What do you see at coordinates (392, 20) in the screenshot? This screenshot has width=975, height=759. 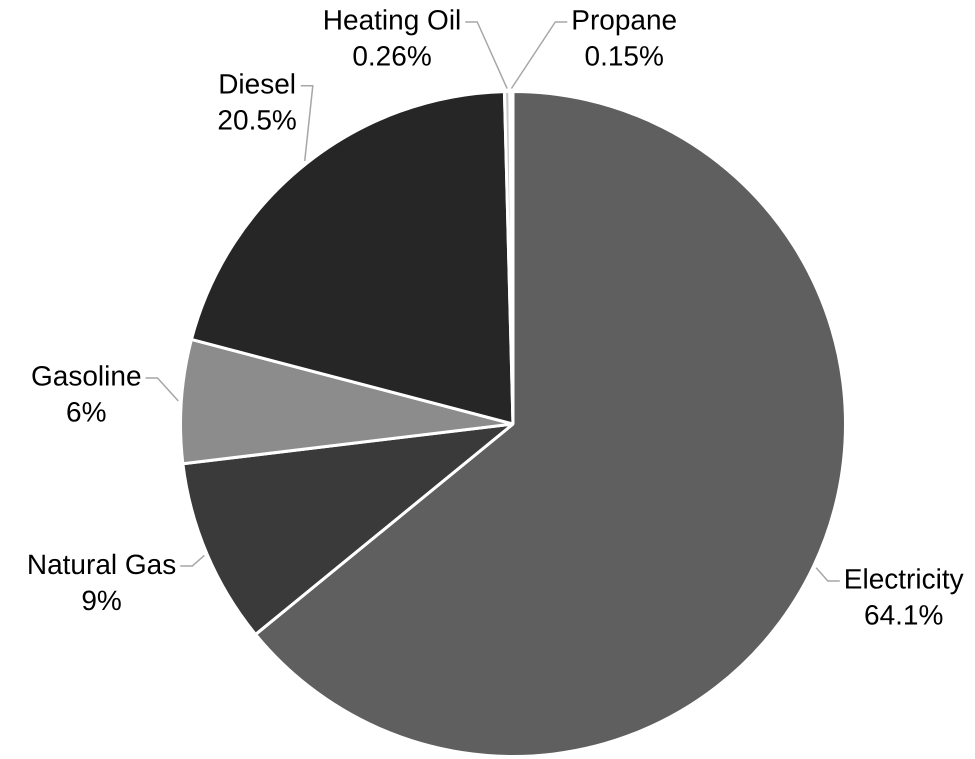 I see `slice-label: Heating Oil` at bounding box center [392, 20].